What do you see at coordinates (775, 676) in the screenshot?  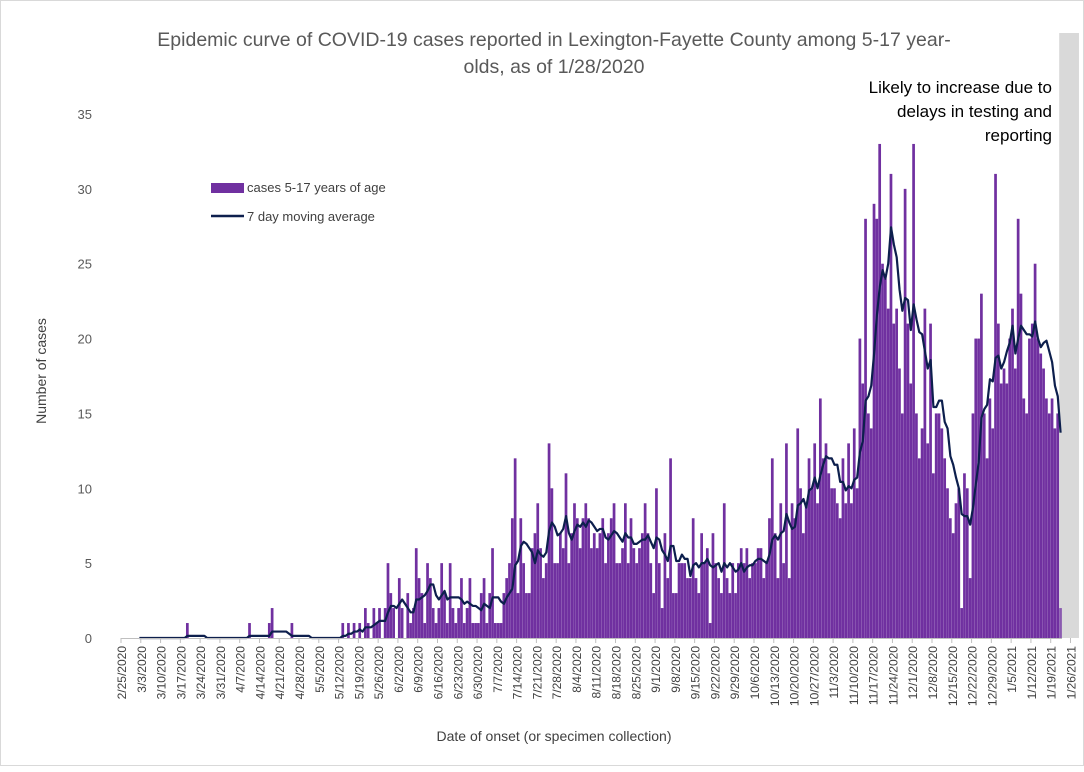 I see `x-tick-label: 10/13/2020` at bounding box center [775, 676].